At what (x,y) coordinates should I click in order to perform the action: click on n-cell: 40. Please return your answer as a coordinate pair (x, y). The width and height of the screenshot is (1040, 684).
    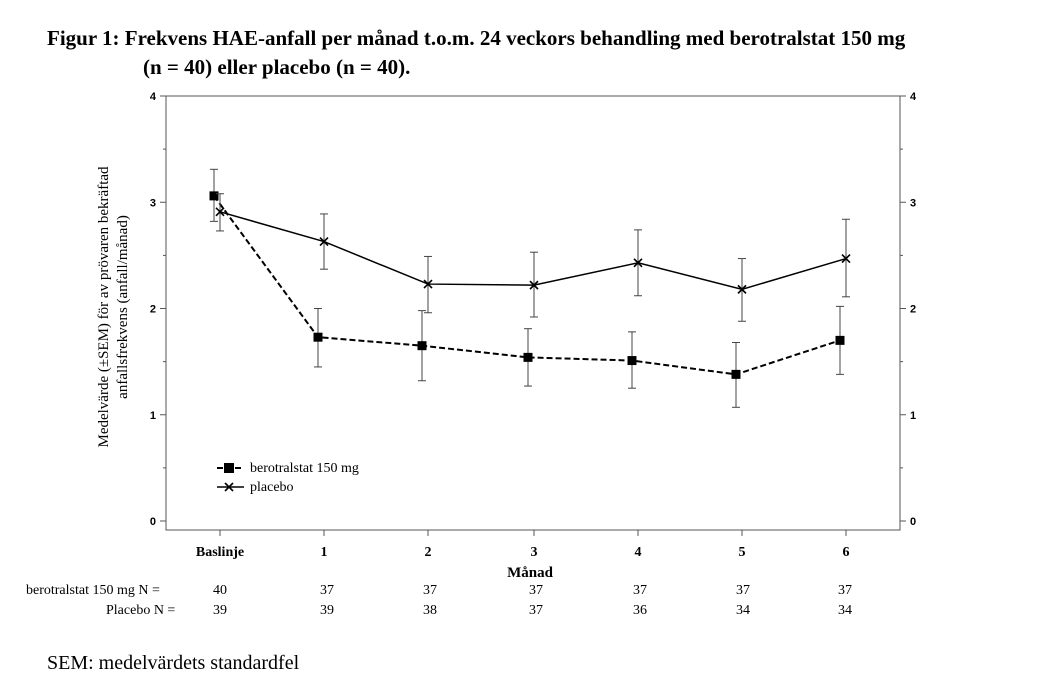
    Looking at the image, I should click on (220, 590).